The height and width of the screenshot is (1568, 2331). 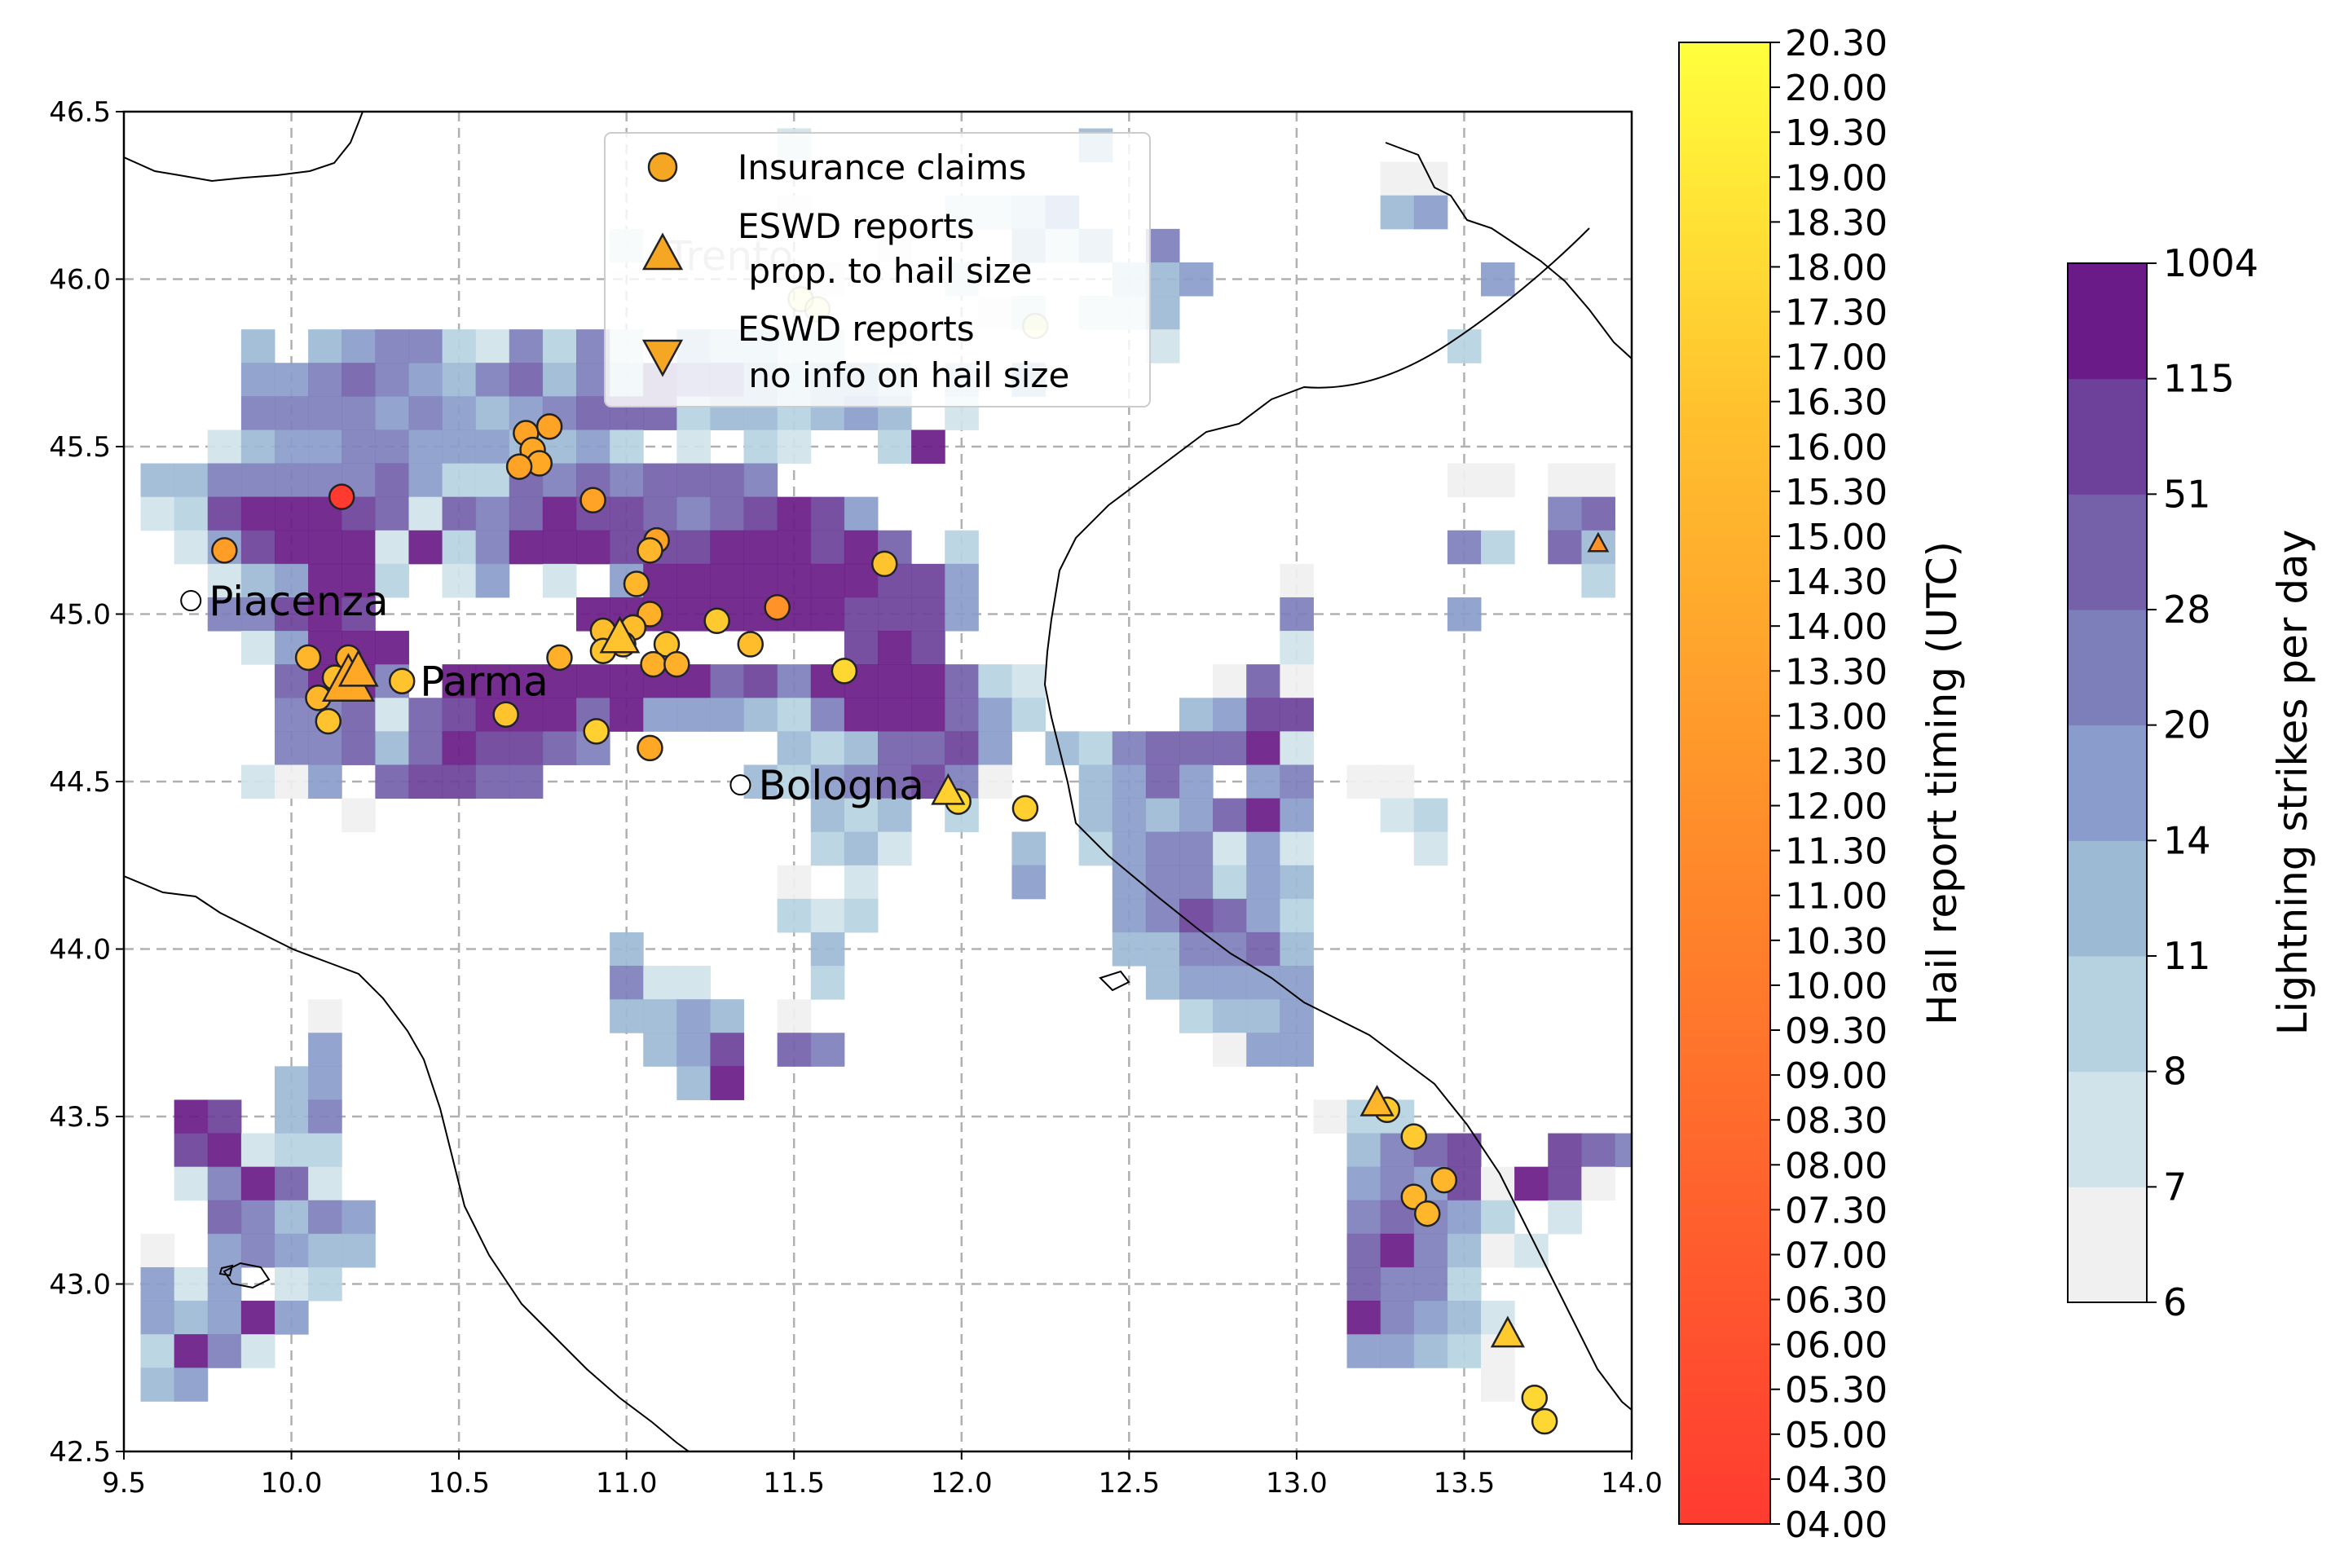 What do you see at coordinates (1837, 897) in the screenshot?
I see `timing-tick-label: 11.00` at bounding box center [1837, 897].